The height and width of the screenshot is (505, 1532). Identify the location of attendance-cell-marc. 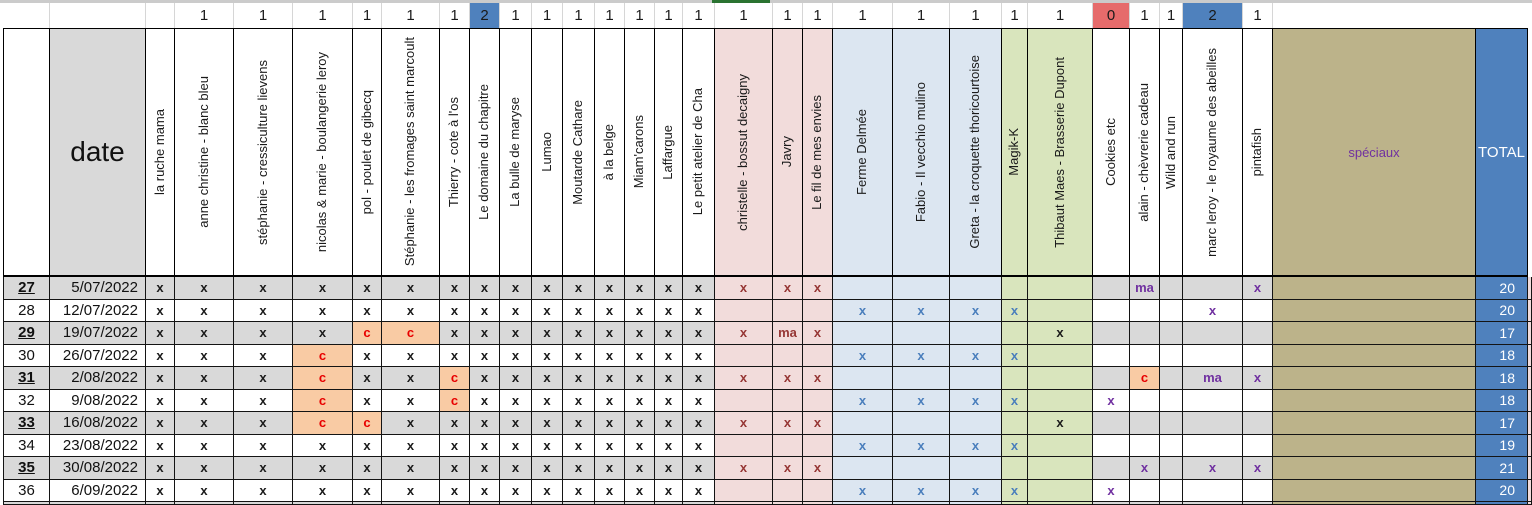
(1213, 288).